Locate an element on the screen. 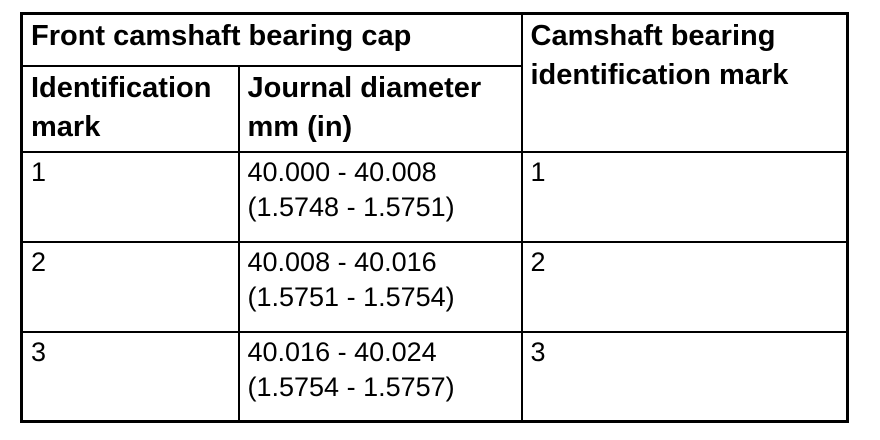 The image size is (880, 440). cell-identification-mark: 1 is located at coordinates (130, 196).